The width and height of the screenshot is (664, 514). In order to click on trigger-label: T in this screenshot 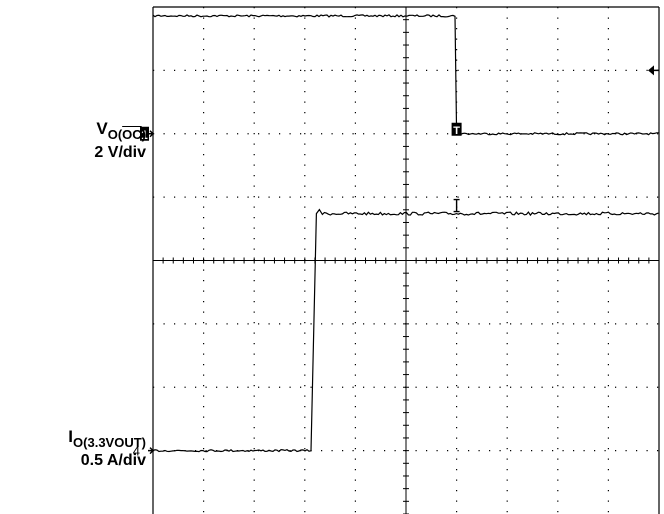, I will do `click(456, 131)`.